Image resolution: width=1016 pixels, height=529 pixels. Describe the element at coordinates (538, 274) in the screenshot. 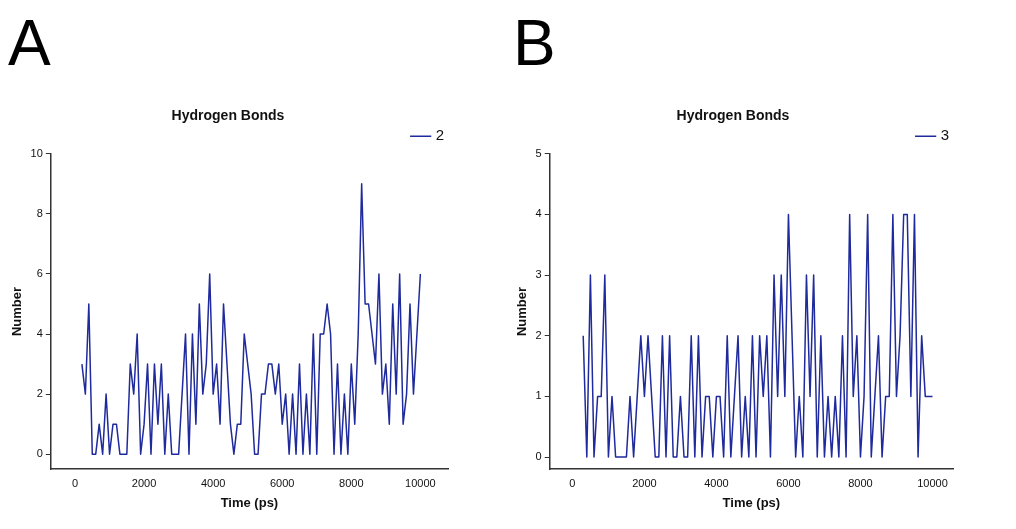

I see `y-tick-label: 3` at that location.